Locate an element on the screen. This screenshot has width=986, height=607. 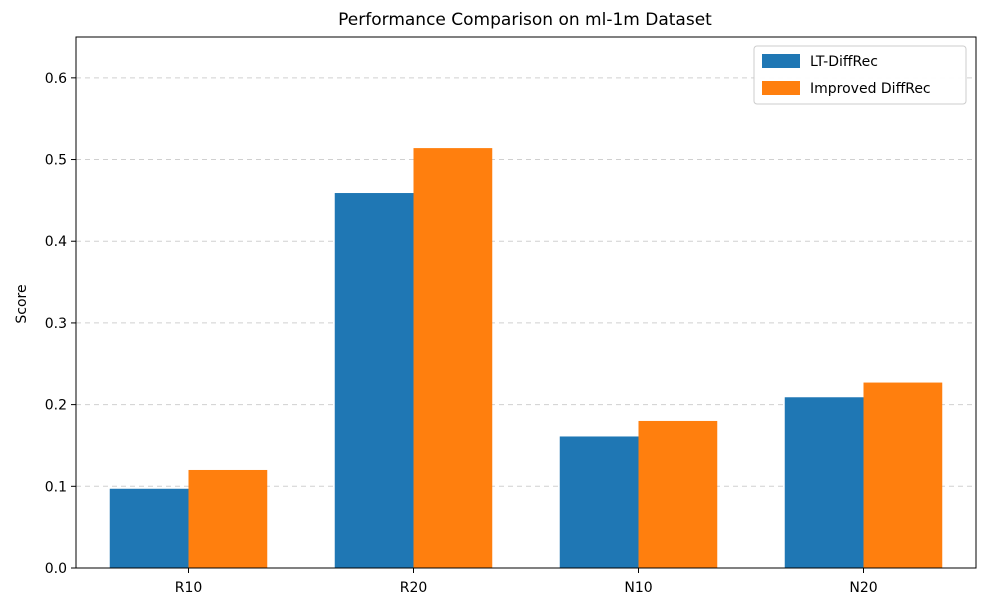
chart-title: Performance Comparison on ml-1m Dataset is located at coordinates (525, 20).